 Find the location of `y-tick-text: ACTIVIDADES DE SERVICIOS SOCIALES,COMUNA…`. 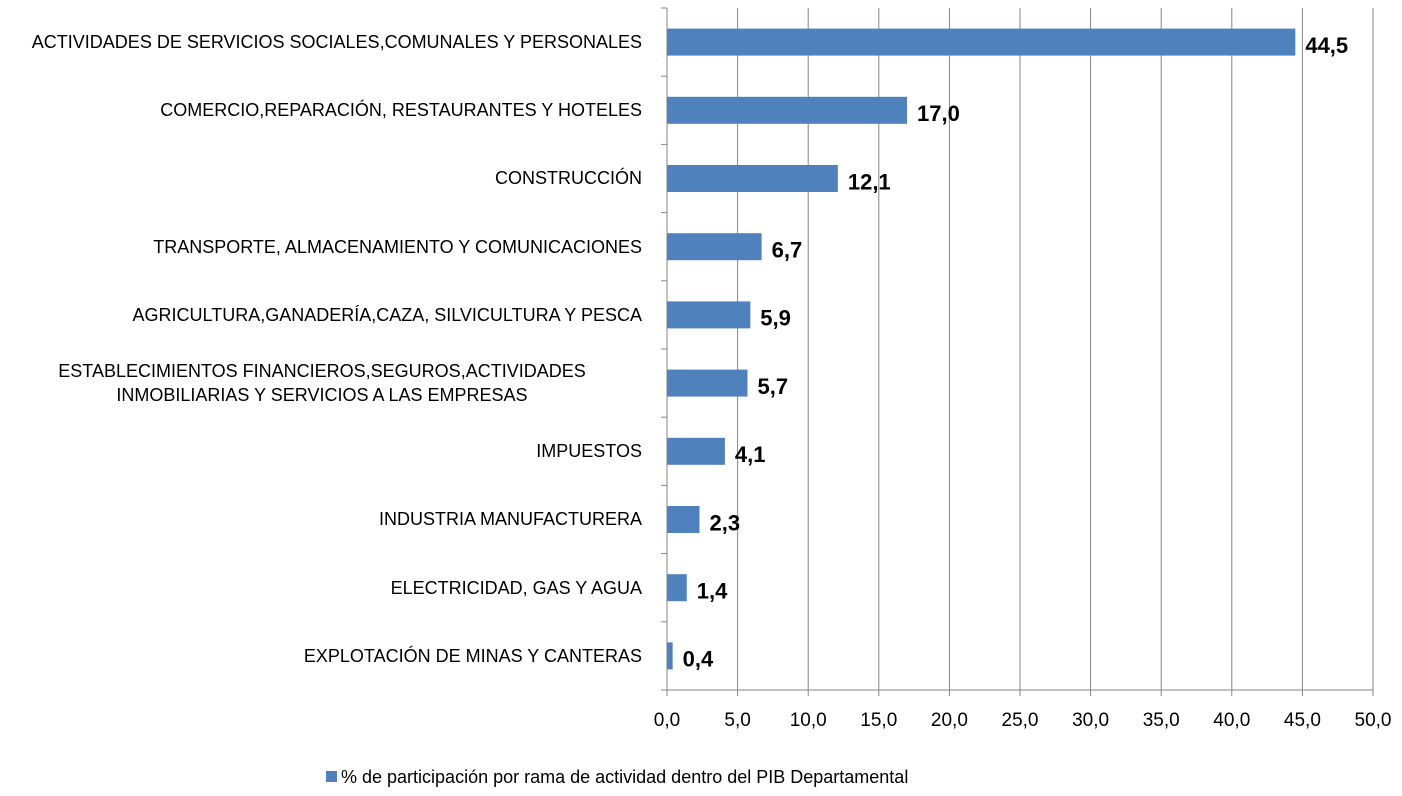

y-tick-text: ACTIVIDADES DE SERVICIOS SOCIALES,COMUNA… is located at coordinates (336, 42).